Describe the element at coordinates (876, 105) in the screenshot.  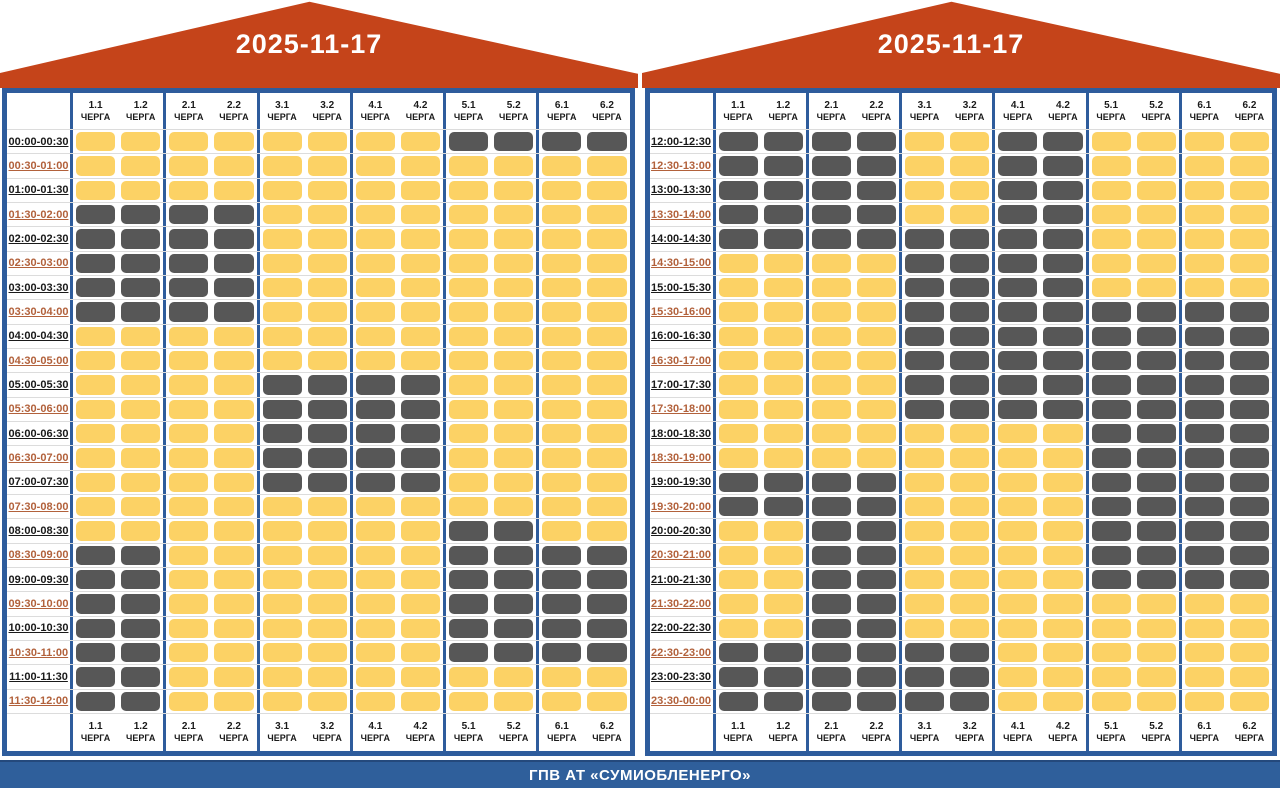
I see `queue-number: 2.2` at that location.